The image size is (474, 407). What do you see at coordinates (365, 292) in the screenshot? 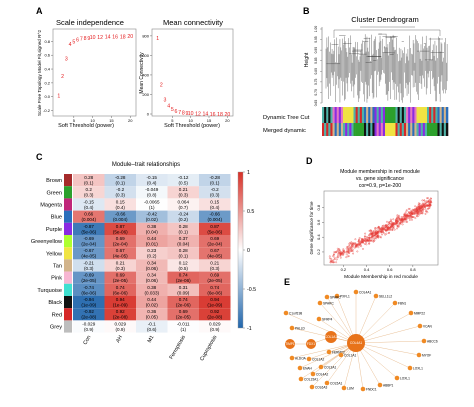
I see `gene-node-label: COL4A1` at bounding box center [365, 292].